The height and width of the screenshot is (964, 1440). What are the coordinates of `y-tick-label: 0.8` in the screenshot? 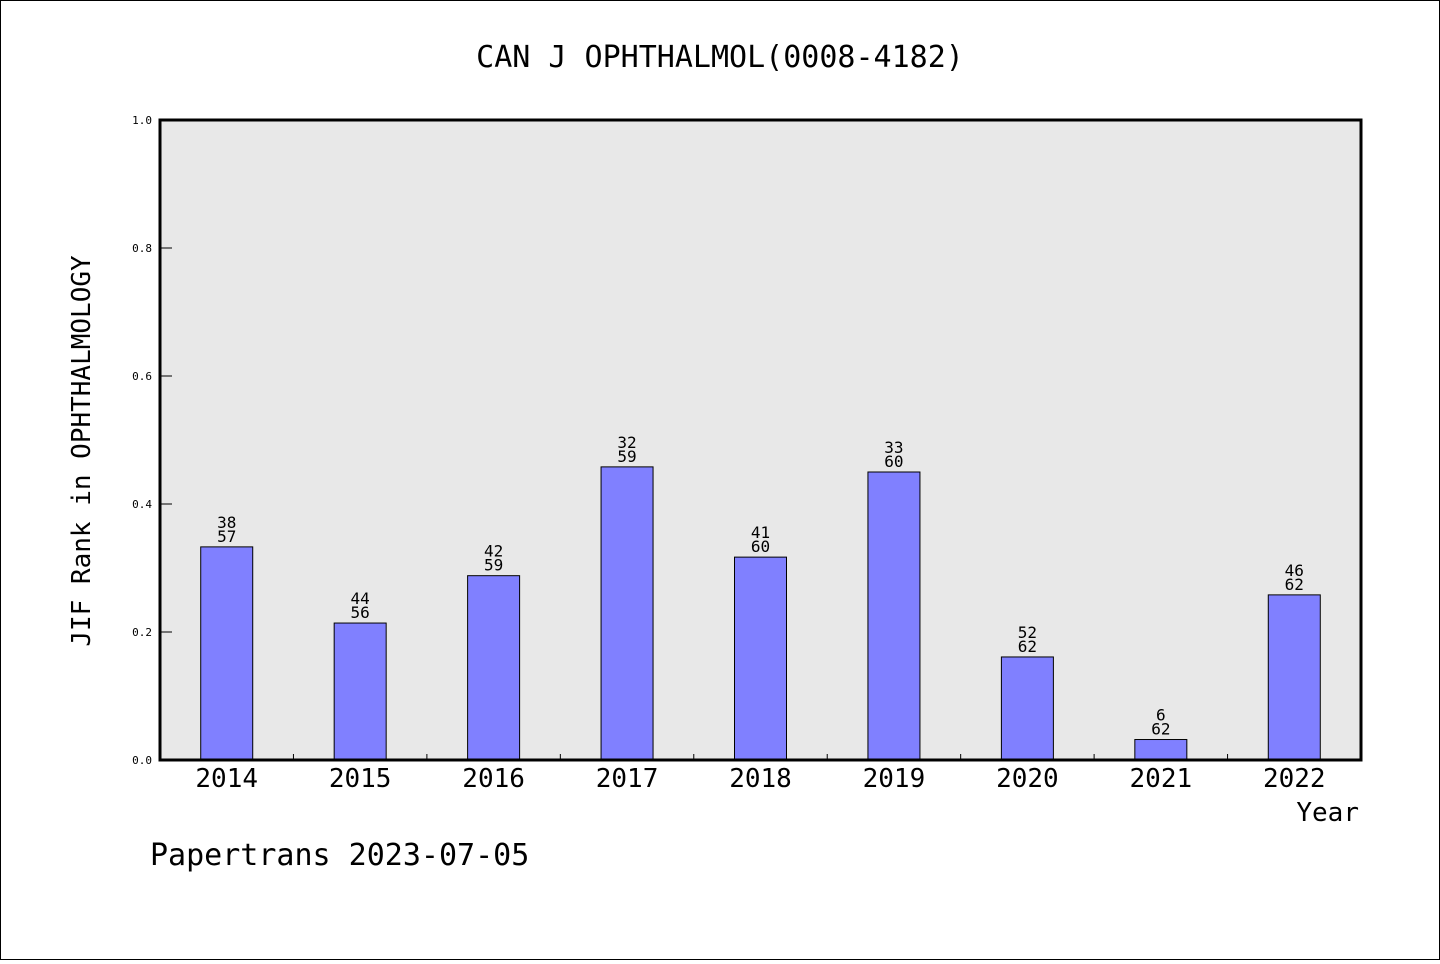 It's located at (142, 248).